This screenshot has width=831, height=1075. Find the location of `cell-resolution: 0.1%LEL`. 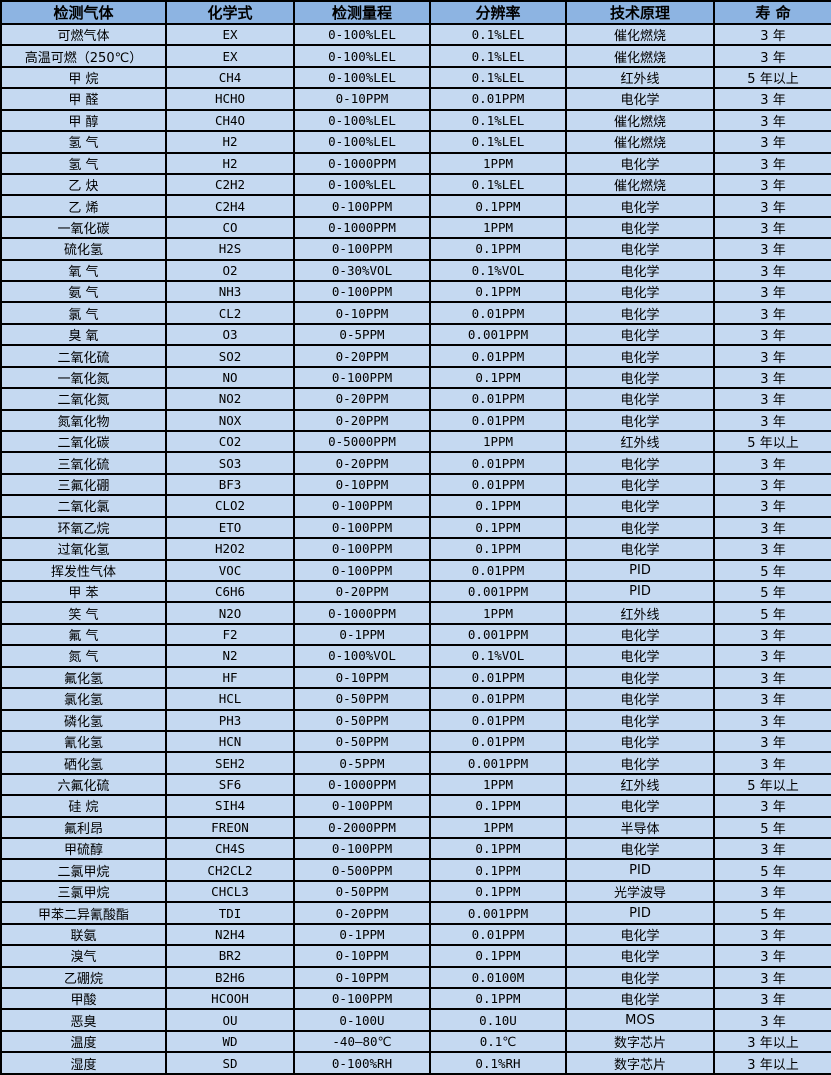

cell-resolution: 0.1%LEL is located at coordinates (498, 142).